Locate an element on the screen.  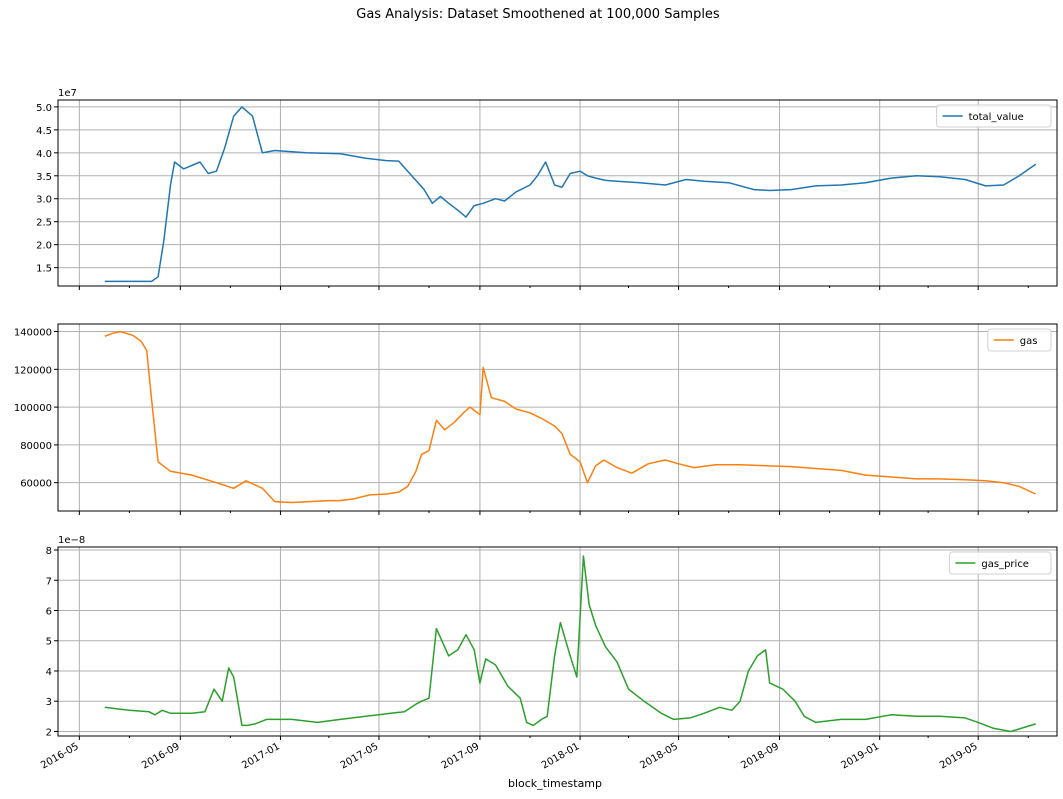
x-tick-label: 2019-05 is located at coordinates (959, 756).